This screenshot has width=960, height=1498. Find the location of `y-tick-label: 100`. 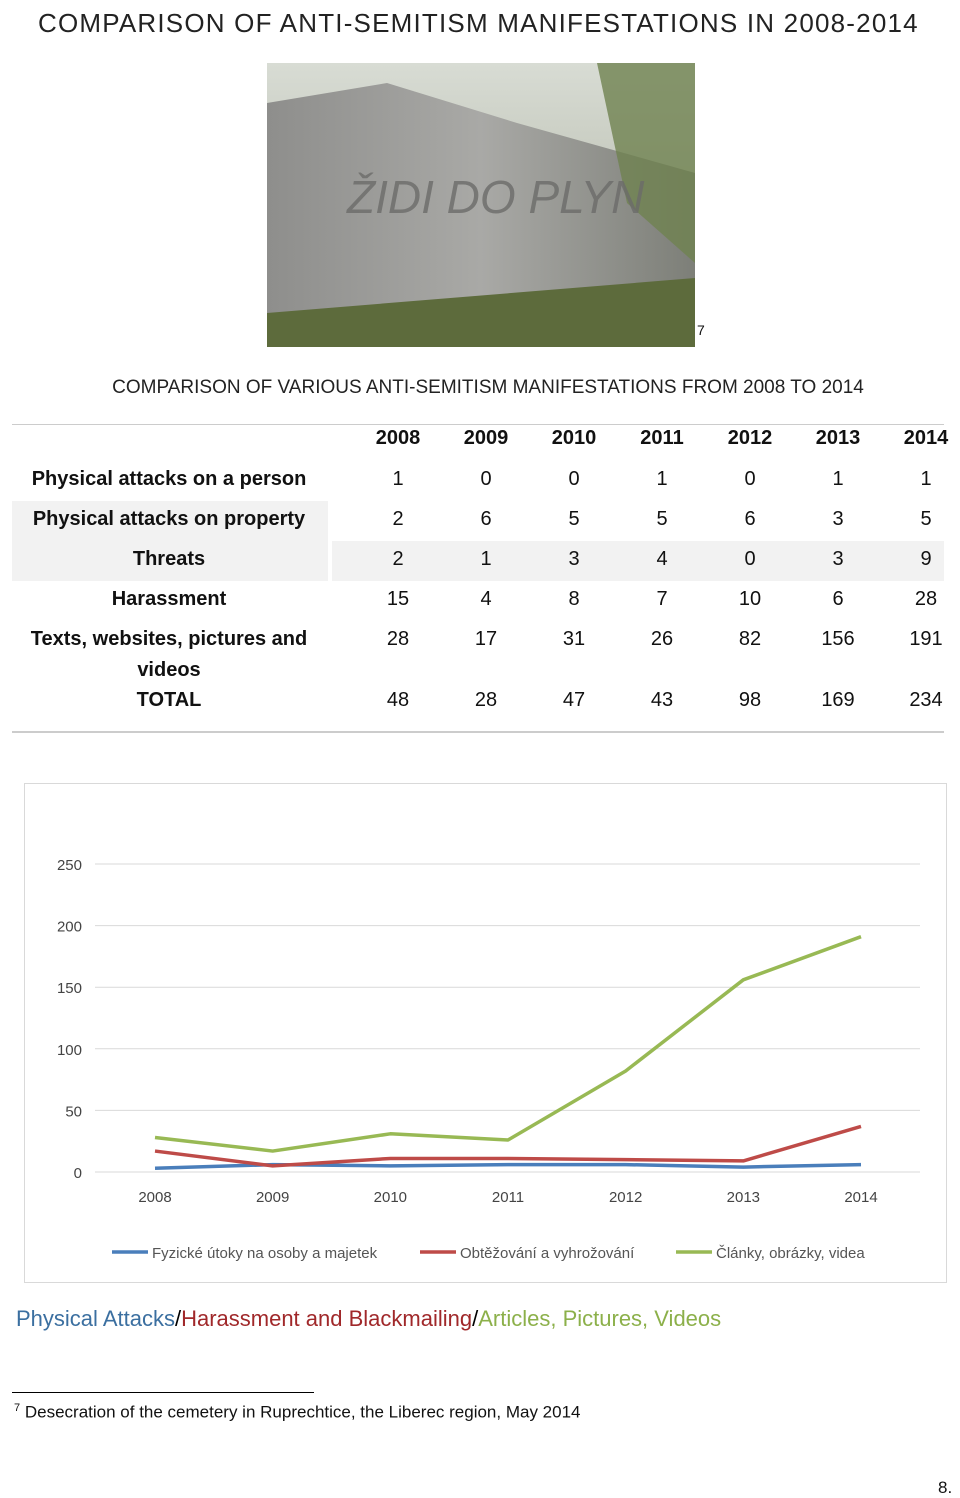

y-tick-label: 100 is located at coordinates (69, 1050).